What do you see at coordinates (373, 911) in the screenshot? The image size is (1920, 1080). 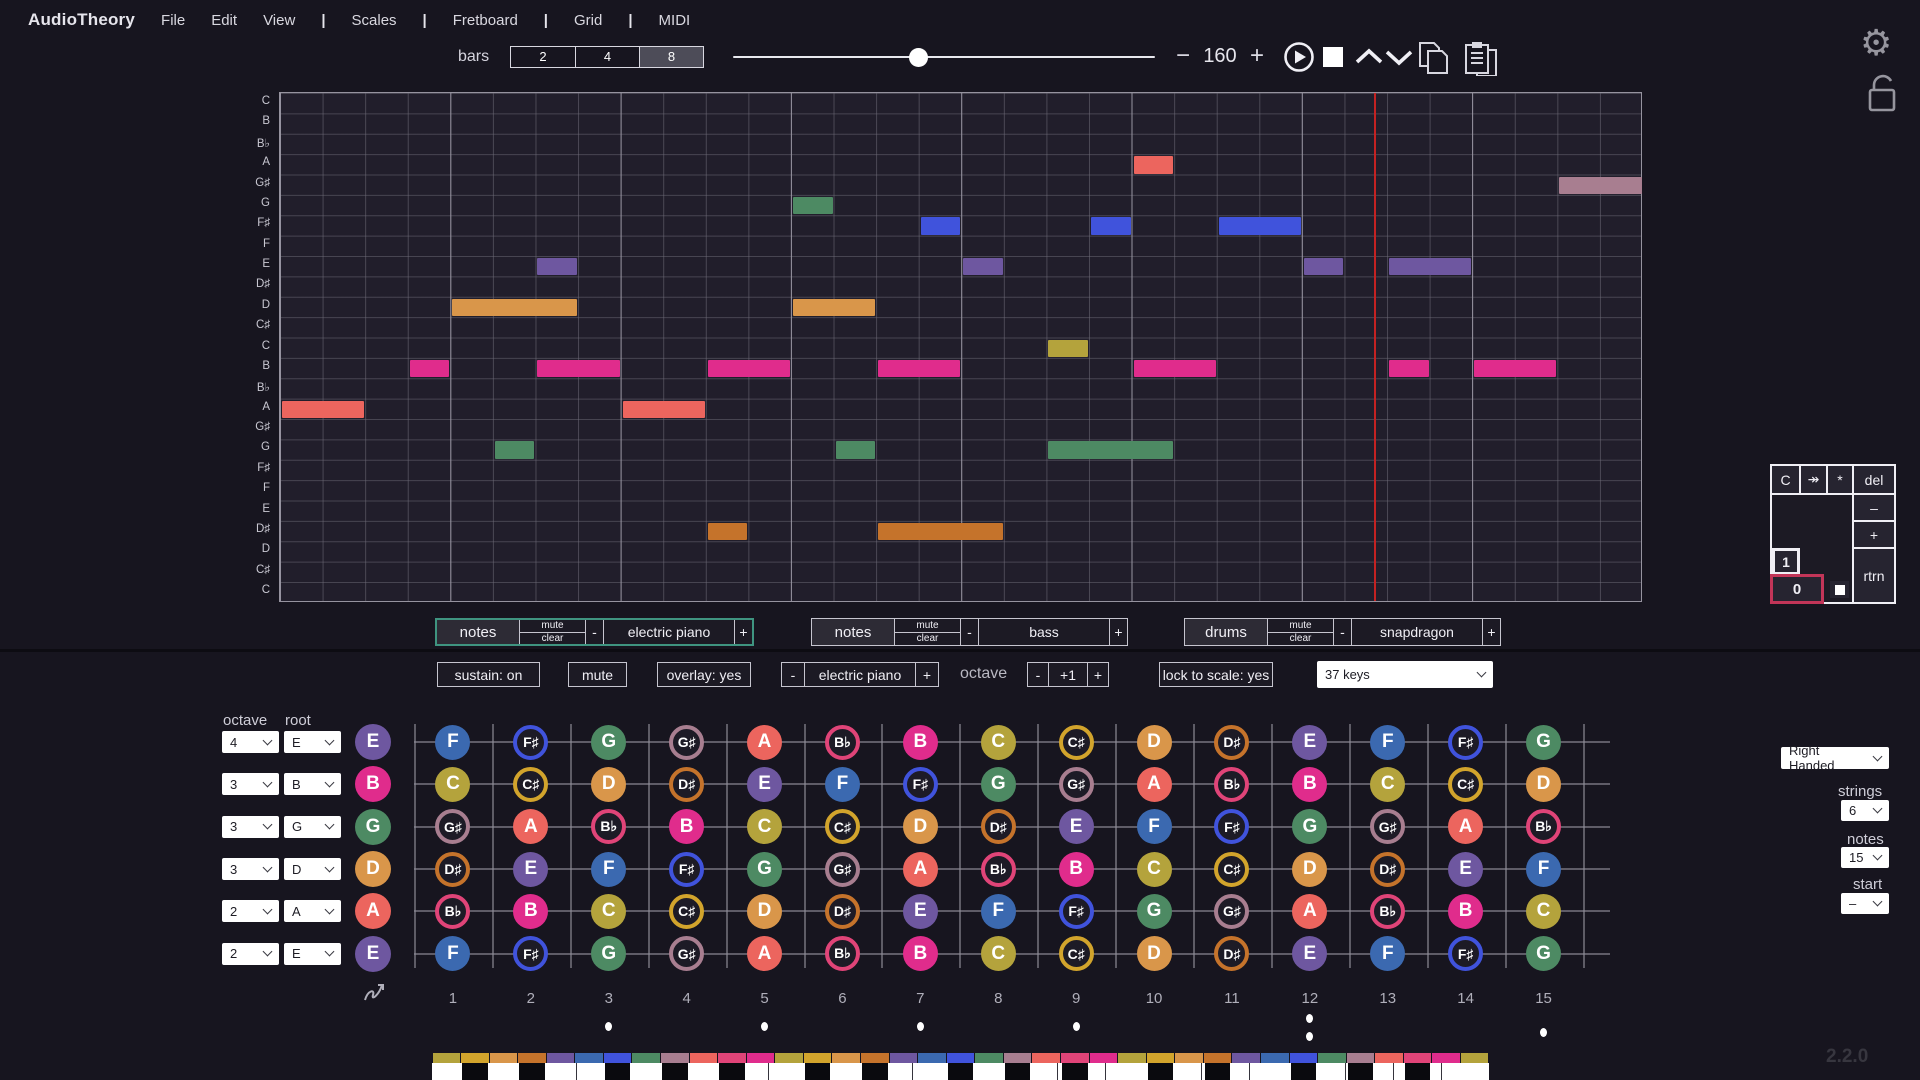 I see `open-string-note-A: A` at bounding box center [373, 911].